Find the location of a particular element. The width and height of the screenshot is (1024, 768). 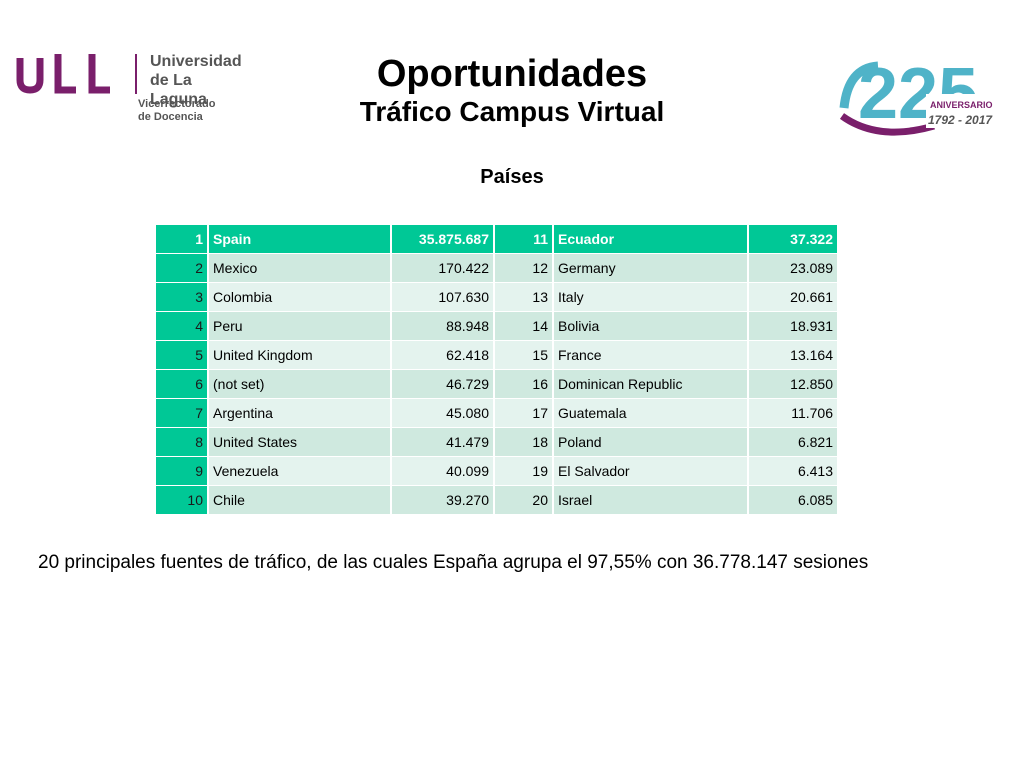

table-row: 5 United Kingdom 62.418 15 France 13.164 is located at coordinates (496, 355).